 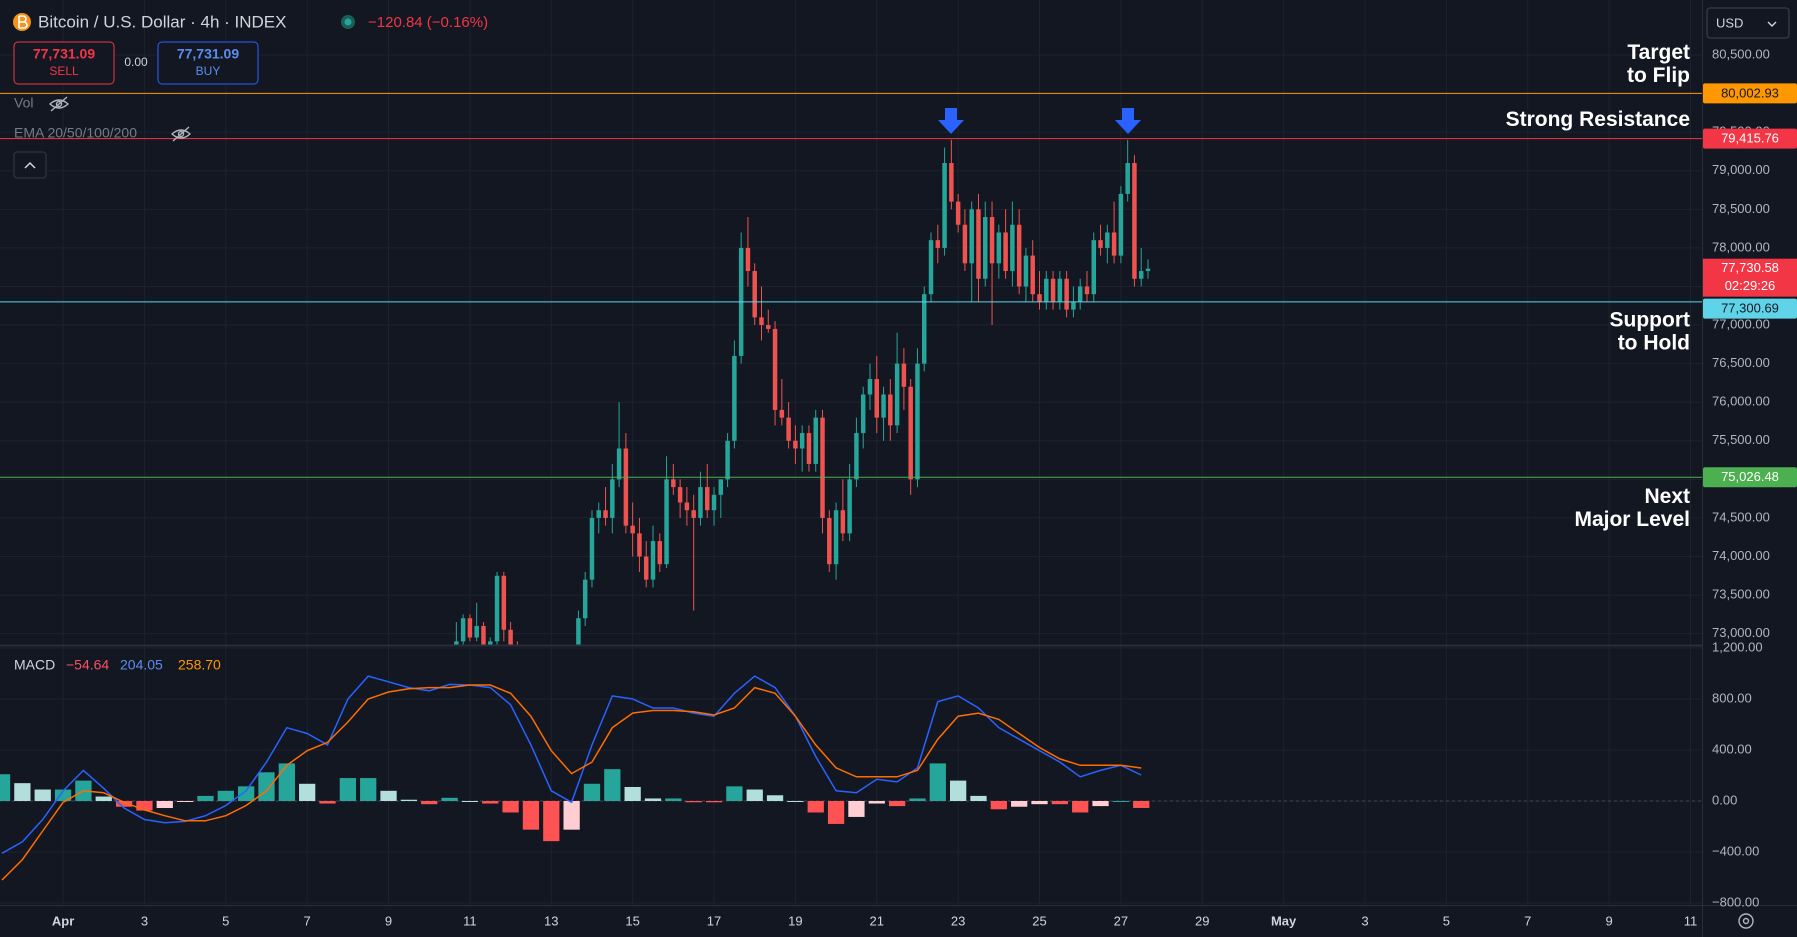 I want to click on currency-select: USD, so click(x=1748, y=23).